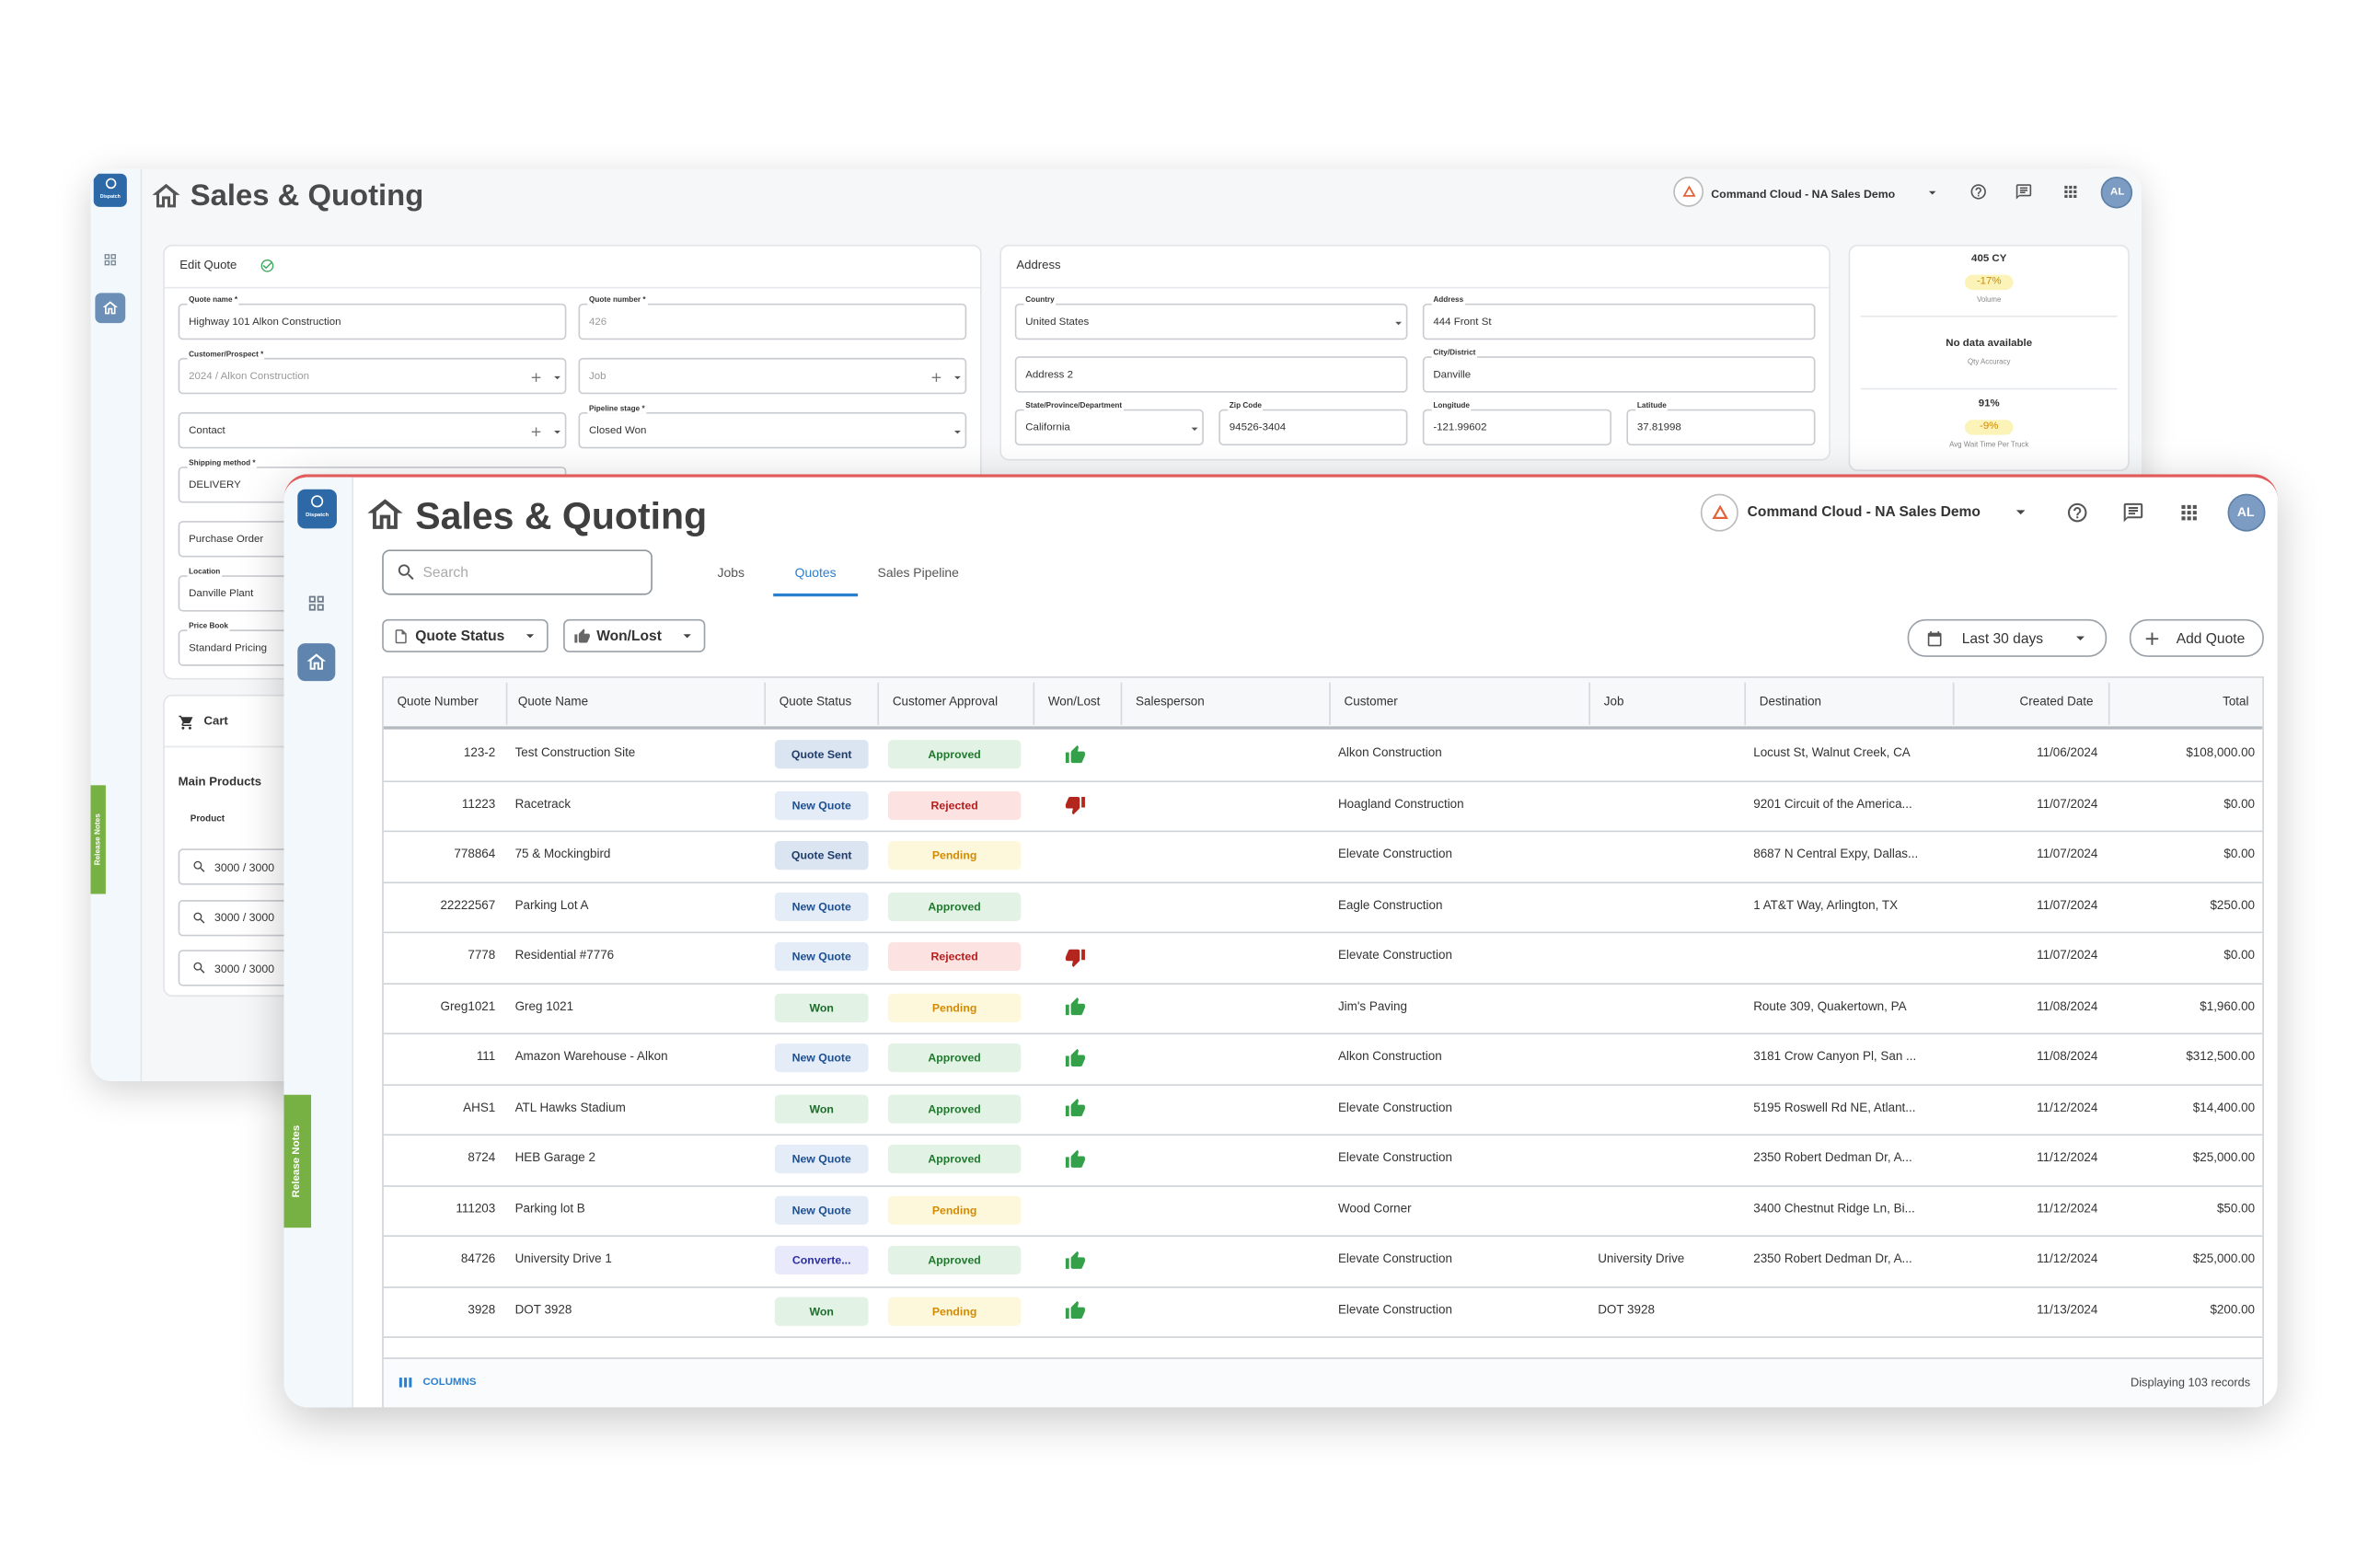  What do you see at coordinates (372, 376) in the screenshot?
I see `input-field: 2024 / Alkon Construction` at bounding box center [372, 376].